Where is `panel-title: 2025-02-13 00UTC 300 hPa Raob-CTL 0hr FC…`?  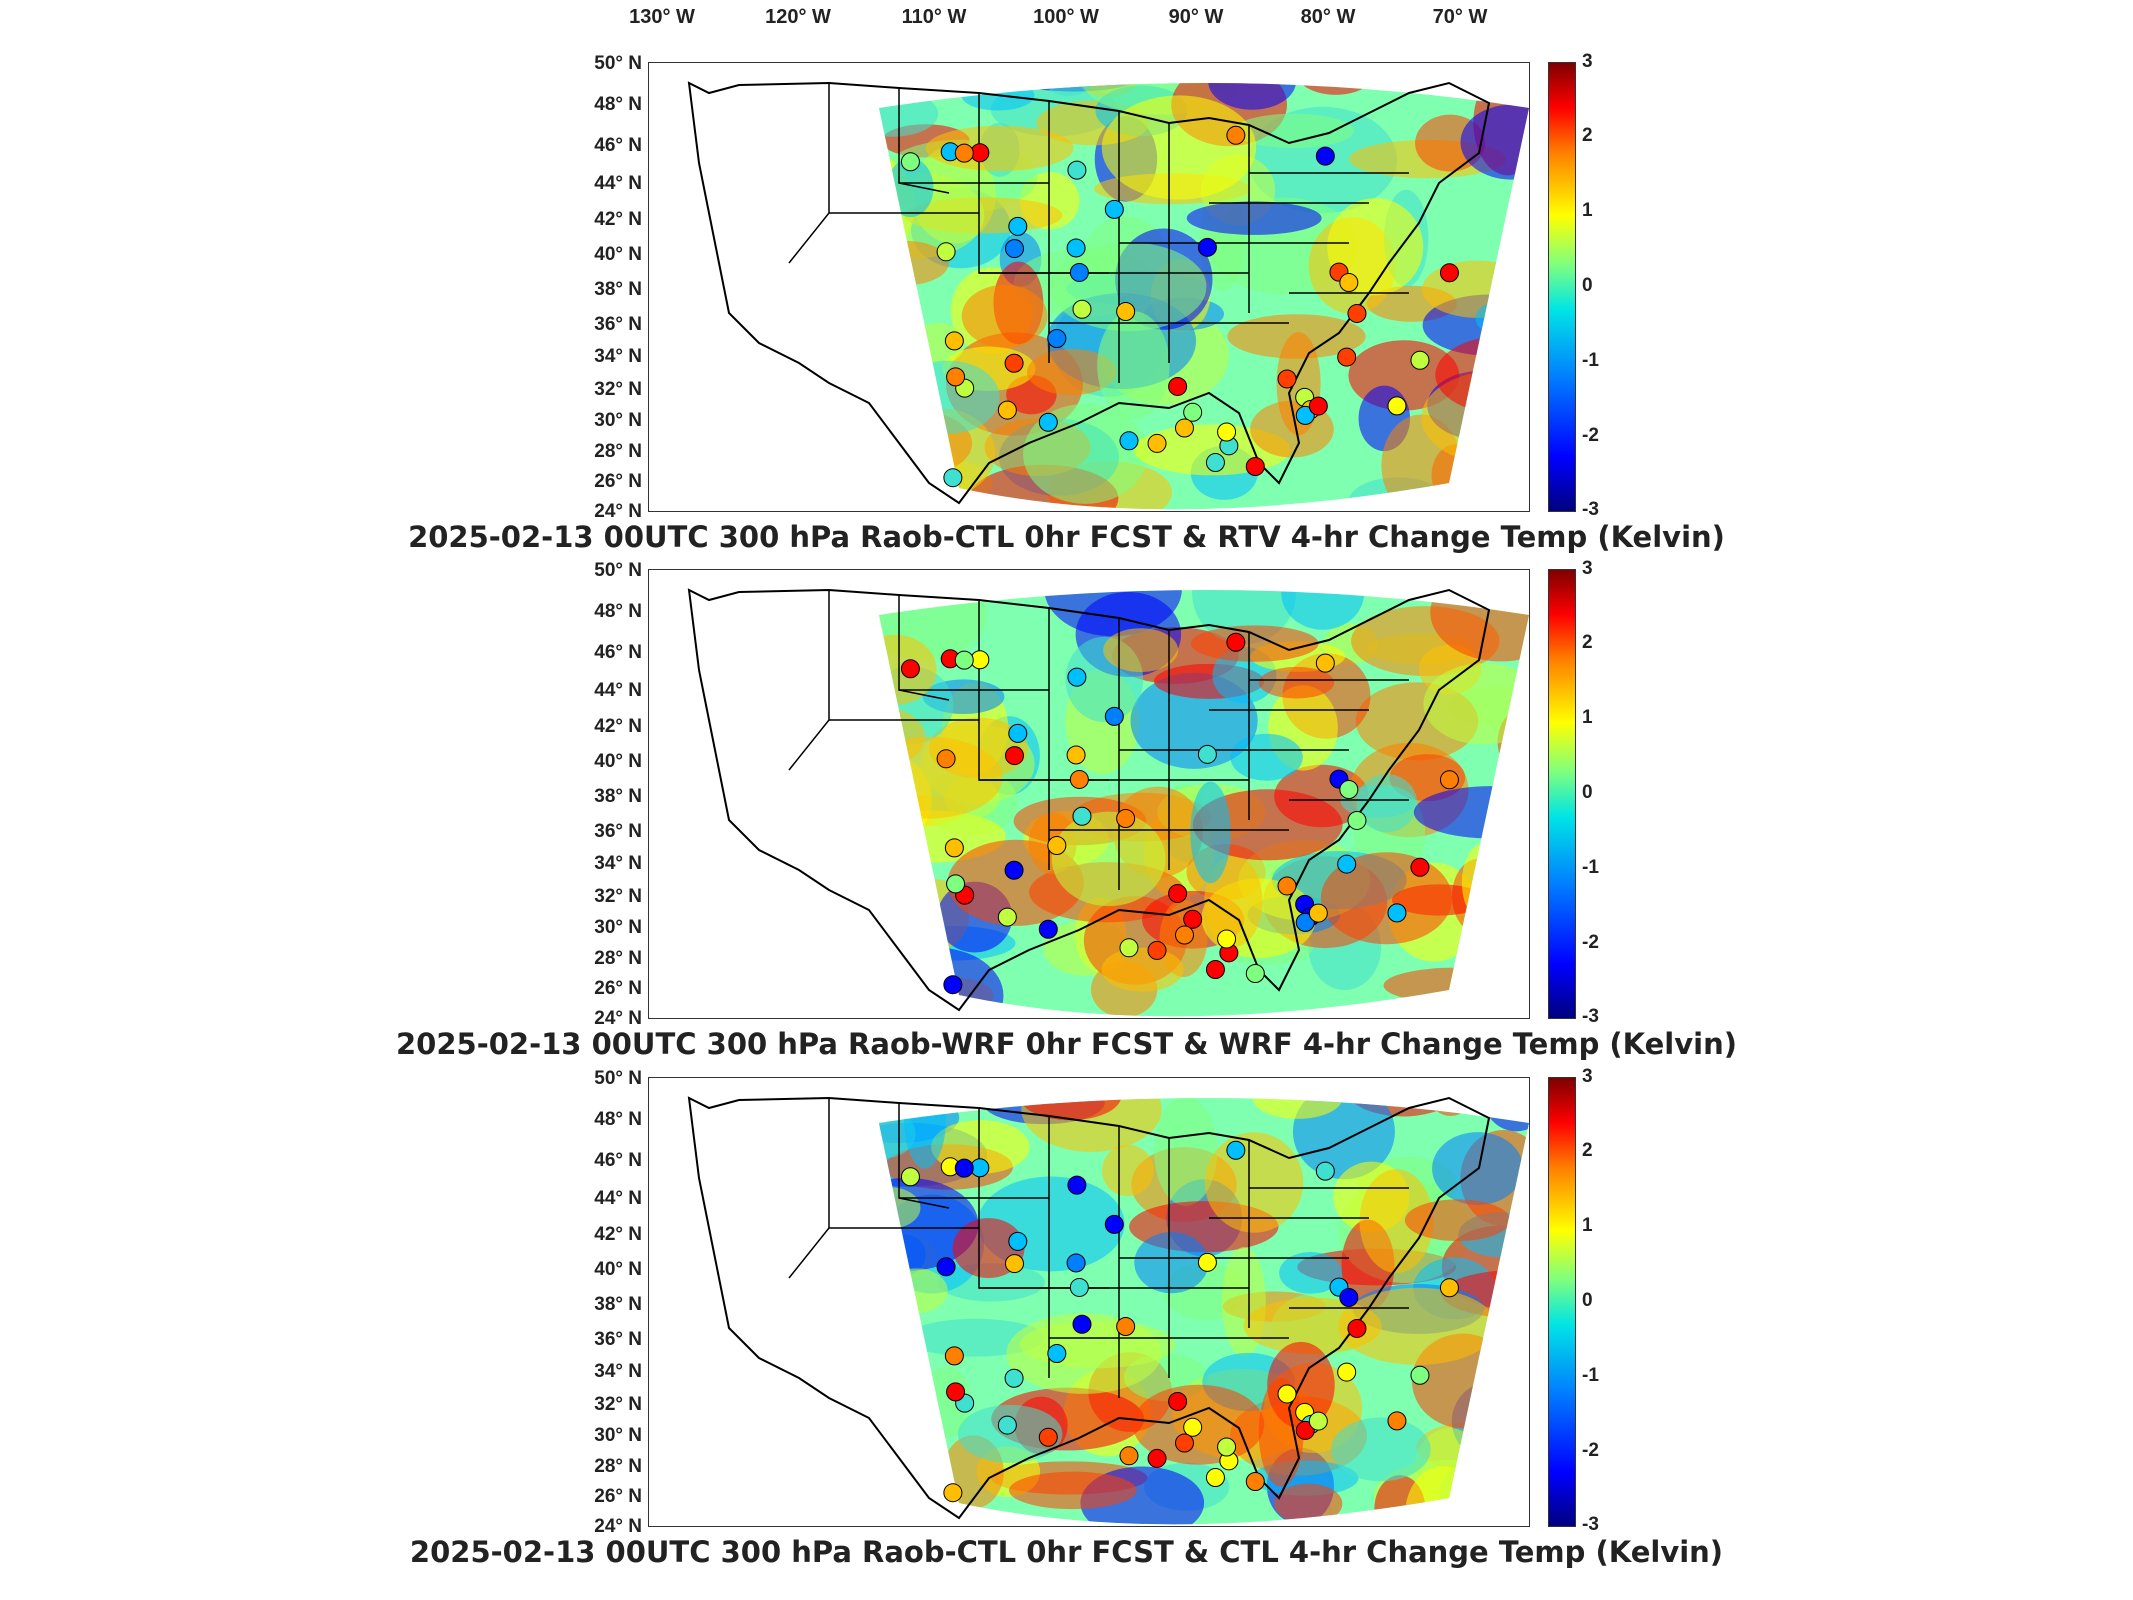 panel-title: 2025-02-13 00UTC 300 hPa Raob-CTL 0hr FC… is located at coordinates (1066, 1552).